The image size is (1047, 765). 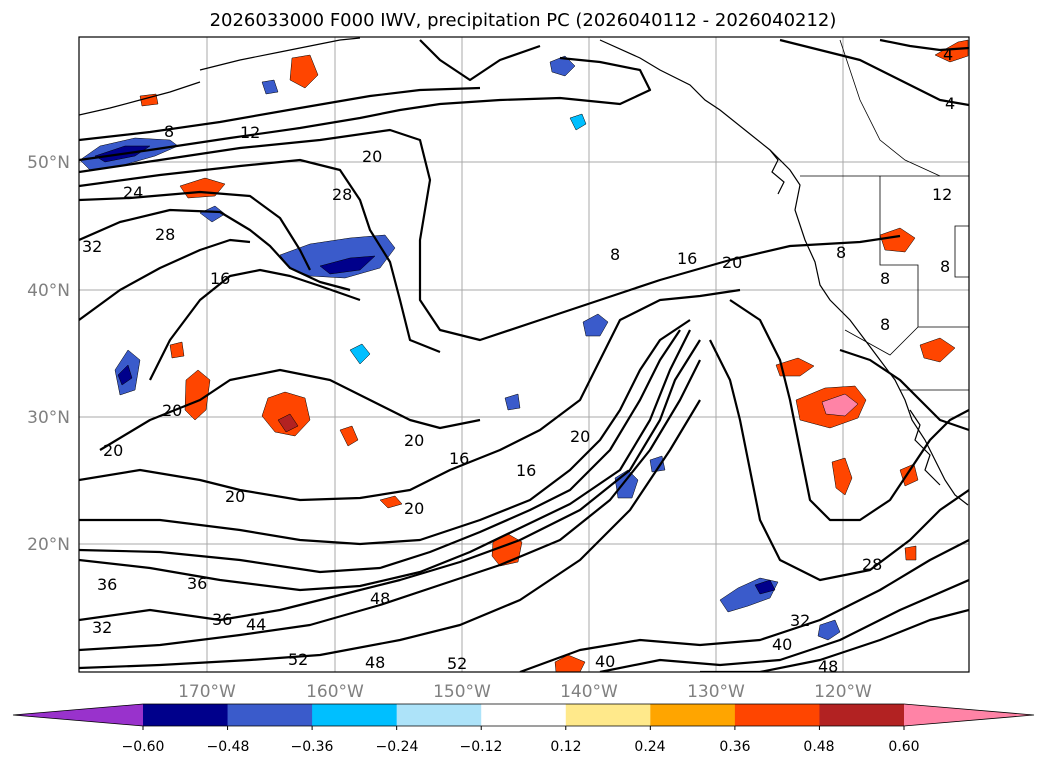 I want to click on lat-label: 30°N, so click(x=48, y=418).